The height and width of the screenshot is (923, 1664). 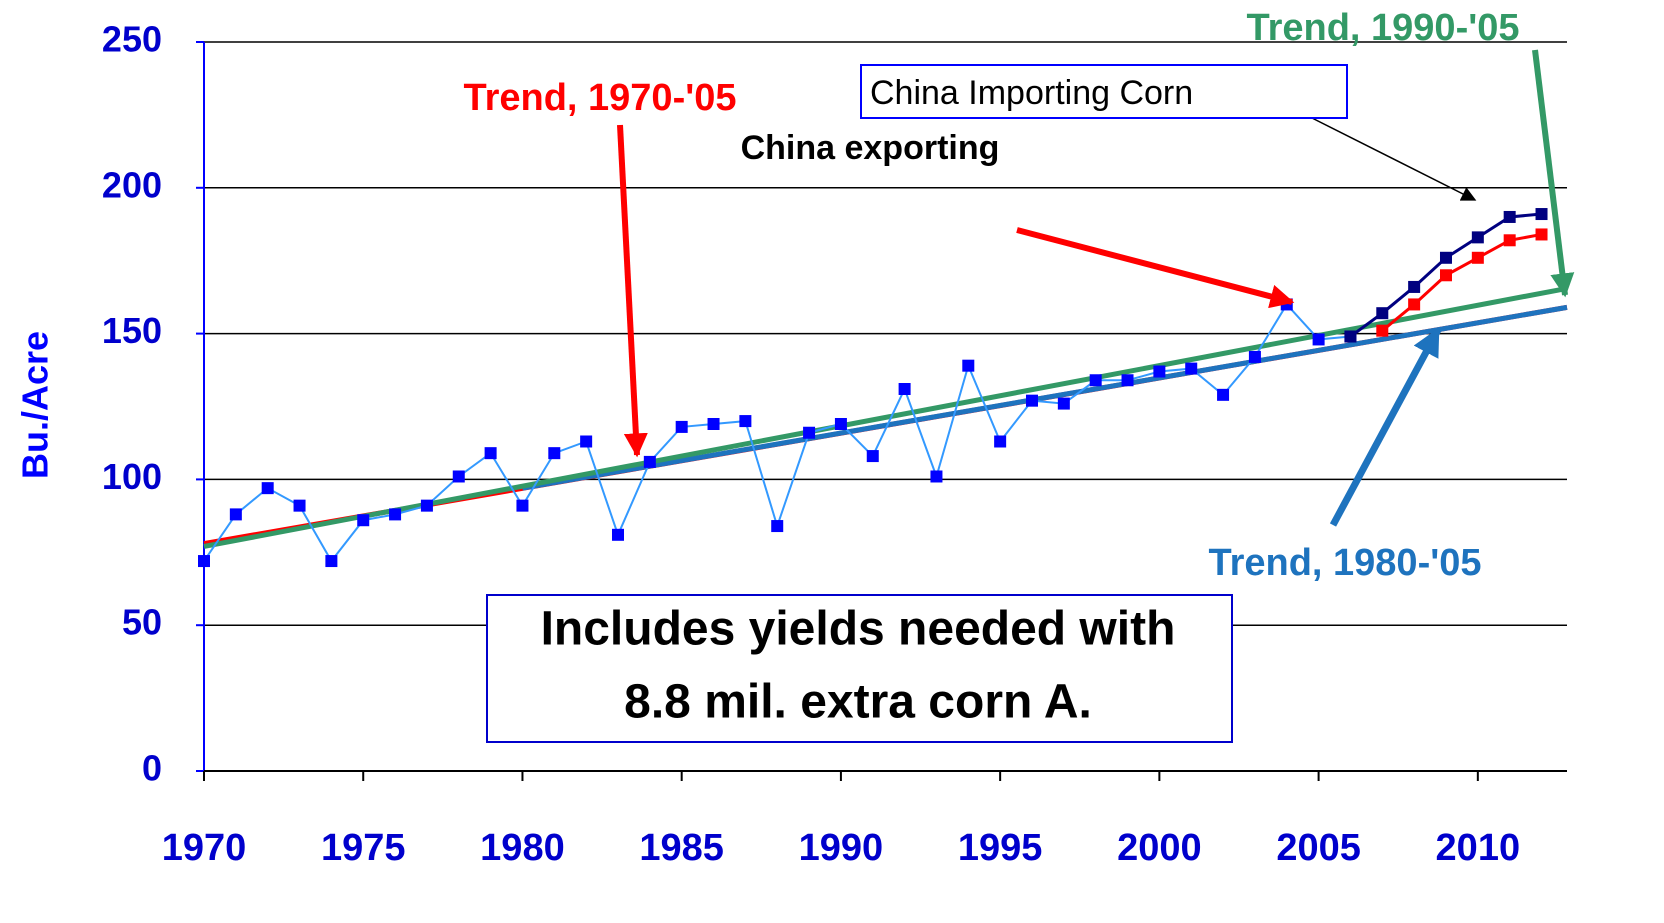 I want to click on x-tick-label: 2005, so click(x=1318, y=848).